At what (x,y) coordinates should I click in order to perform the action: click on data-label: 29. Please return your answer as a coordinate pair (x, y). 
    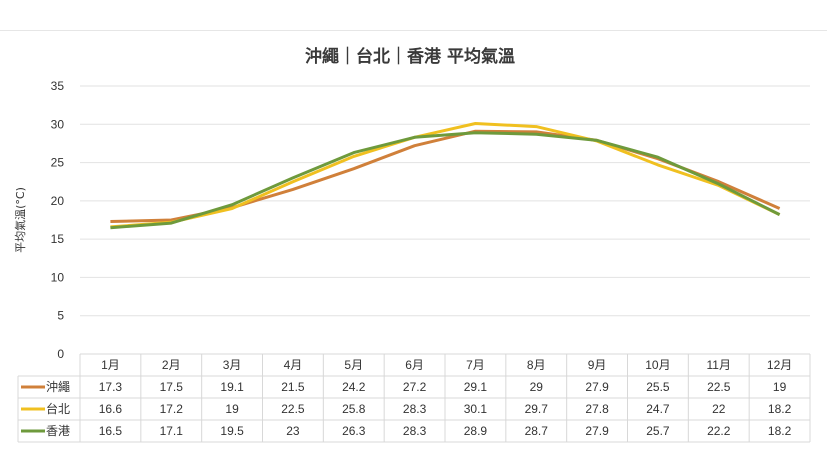
    Looking at the image, I should click on (537, 387).